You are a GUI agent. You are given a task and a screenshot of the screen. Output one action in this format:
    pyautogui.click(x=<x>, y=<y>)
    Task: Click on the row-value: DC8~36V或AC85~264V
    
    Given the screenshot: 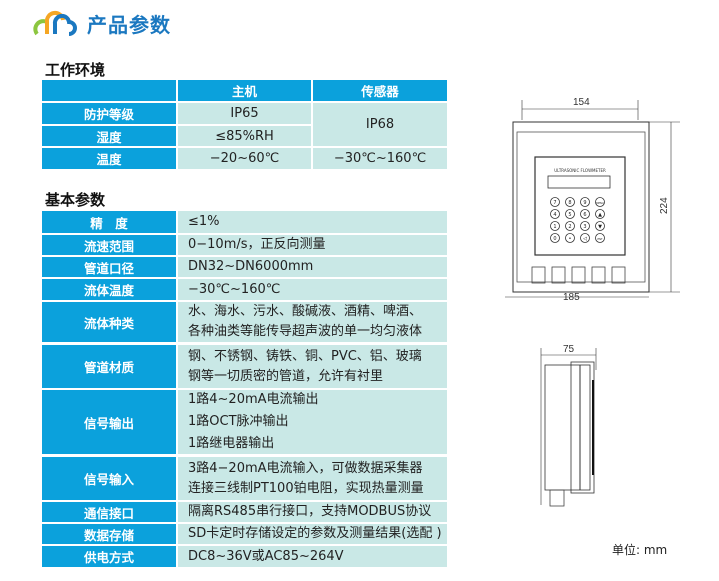 What is the action you would take?
    pyautogui.click(x=312, y=556)
    